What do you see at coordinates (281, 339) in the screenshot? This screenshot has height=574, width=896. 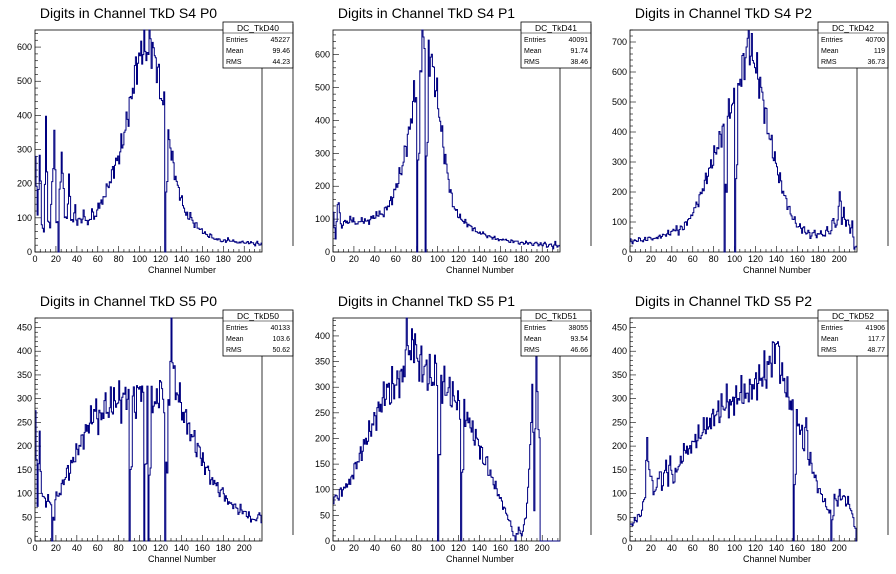 I see `stats-value: 103.6` at bounding box center [281, 339].